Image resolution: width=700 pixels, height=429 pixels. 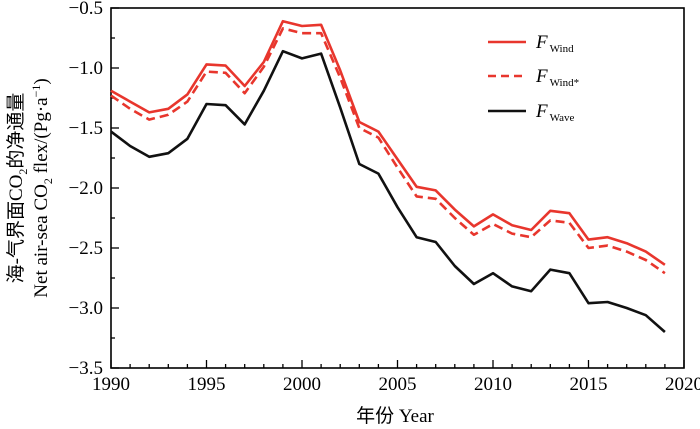 What do you see at coordinates (207, 384) in the screenshot?
I see `x-tick-label: 1995` at bounding box center [207, 384].